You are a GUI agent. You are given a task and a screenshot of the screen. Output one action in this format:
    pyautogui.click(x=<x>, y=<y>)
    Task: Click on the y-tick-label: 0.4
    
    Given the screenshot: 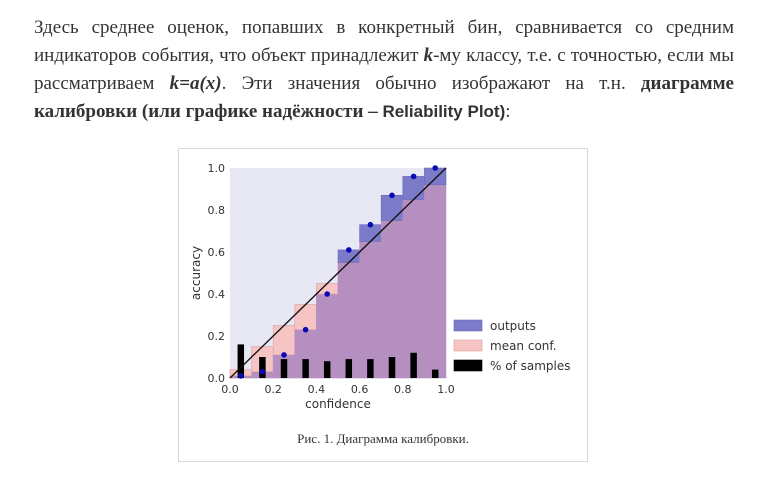 What is the action you would take?
    pyautogui.click(x=217, y=294)
    